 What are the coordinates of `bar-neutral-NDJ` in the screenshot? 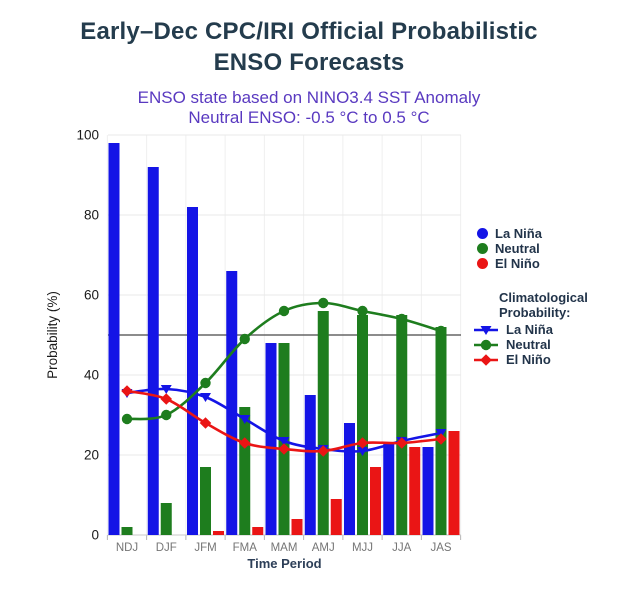 It's located at (127, 531).